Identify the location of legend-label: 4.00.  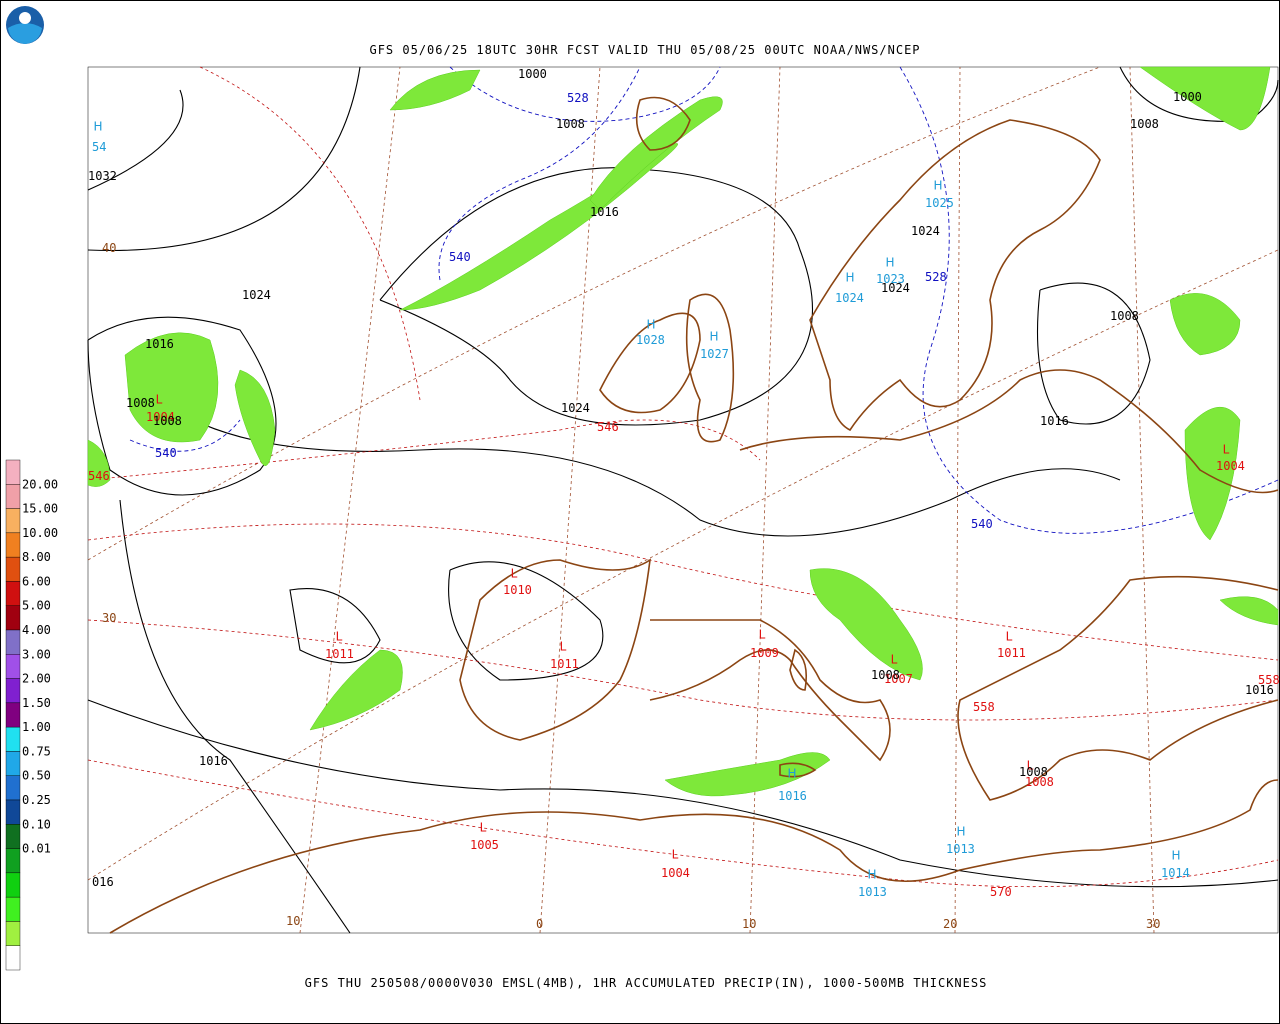
(36, 630).